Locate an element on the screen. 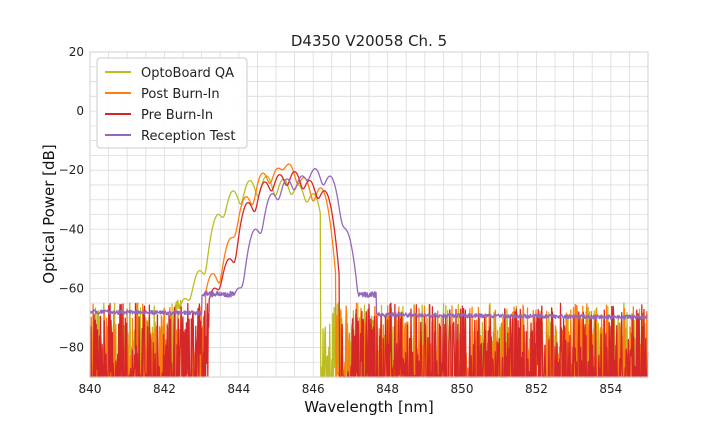  x-tick-label: 844 is located at coordinates (238, 389).